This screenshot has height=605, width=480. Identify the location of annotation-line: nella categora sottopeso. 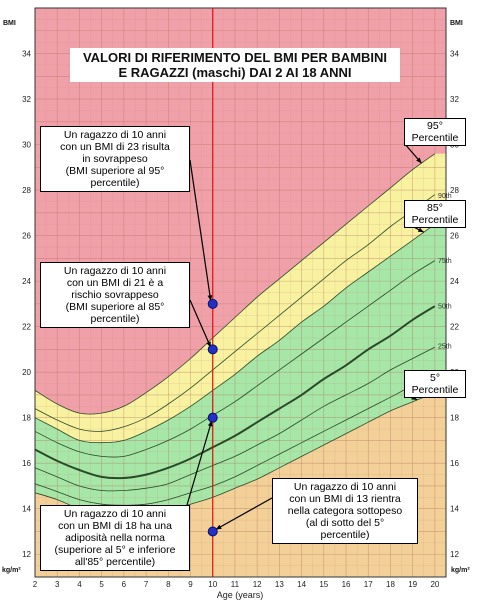
(345, 511).